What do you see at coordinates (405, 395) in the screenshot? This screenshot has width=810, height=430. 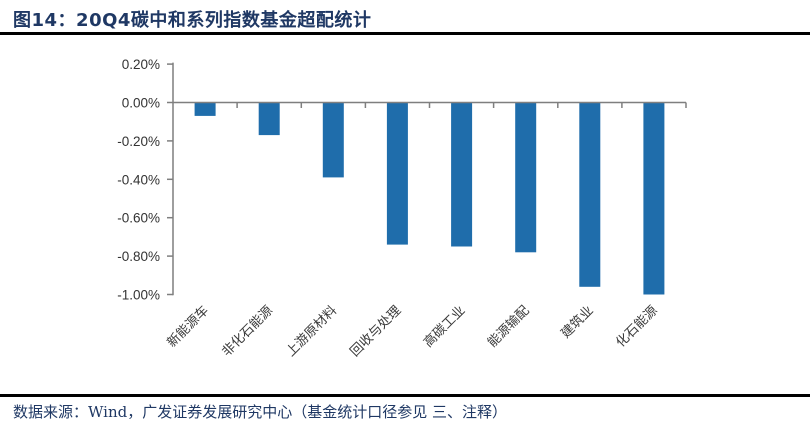 I see `bottom-divider` at bounding box center [405, 395].